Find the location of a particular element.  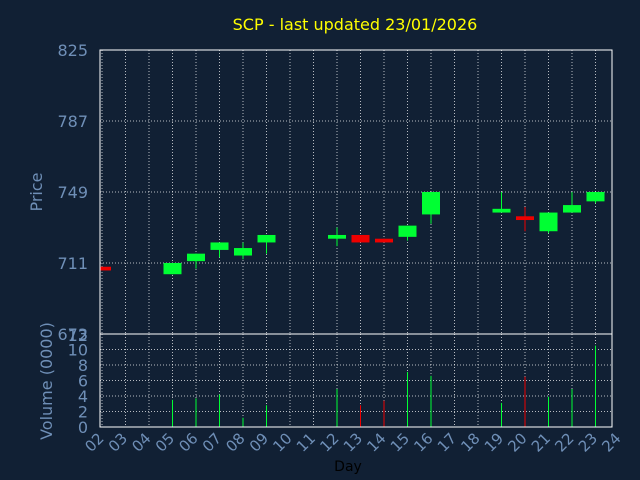

price-y-tick-labels: 825 787 749 711 673 is located at coordinates (72, 192).